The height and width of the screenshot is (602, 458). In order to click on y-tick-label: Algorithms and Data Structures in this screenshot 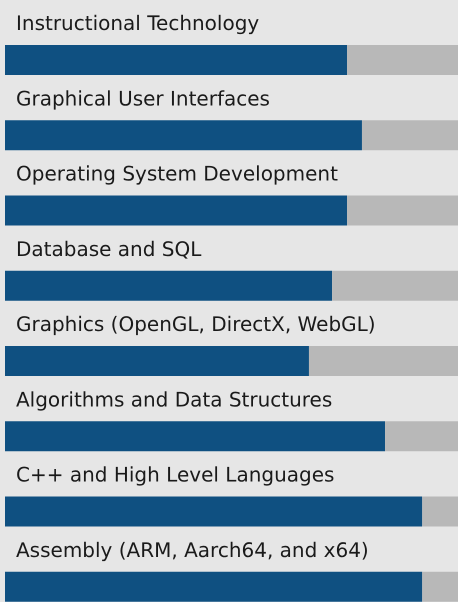, I will do `click(174, 399)`.